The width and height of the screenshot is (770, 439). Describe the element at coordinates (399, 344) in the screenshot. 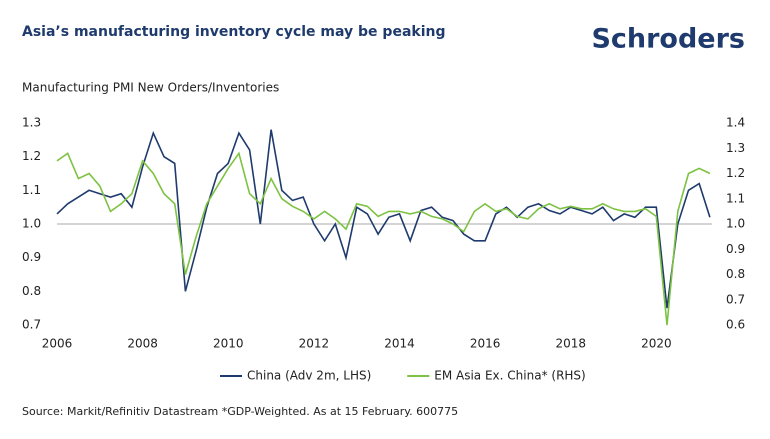

I see `x-tick-label: 2014` at that location.